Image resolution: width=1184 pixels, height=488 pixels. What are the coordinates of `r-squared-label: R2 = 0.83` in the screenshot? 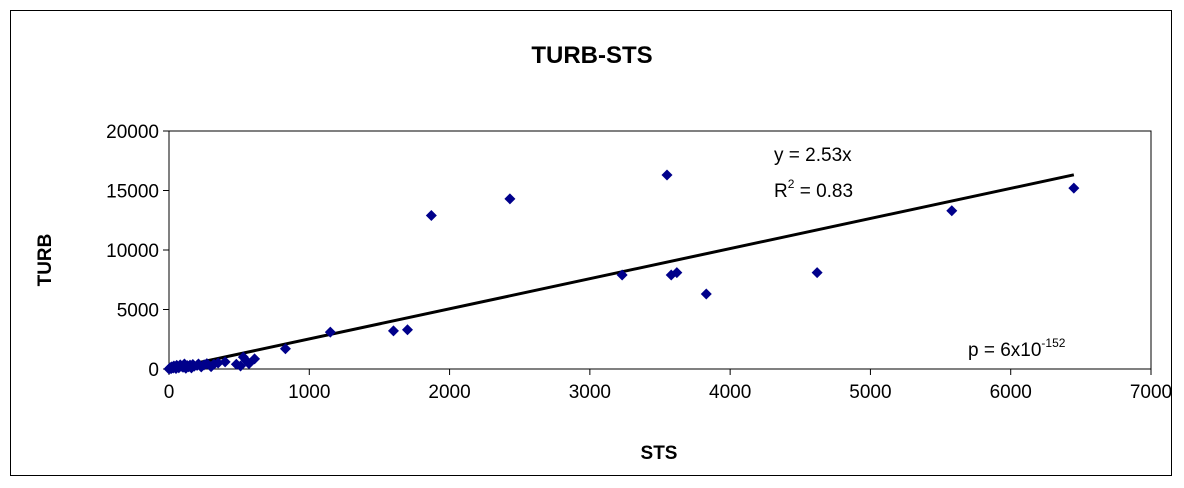 It's located at (813, 189).